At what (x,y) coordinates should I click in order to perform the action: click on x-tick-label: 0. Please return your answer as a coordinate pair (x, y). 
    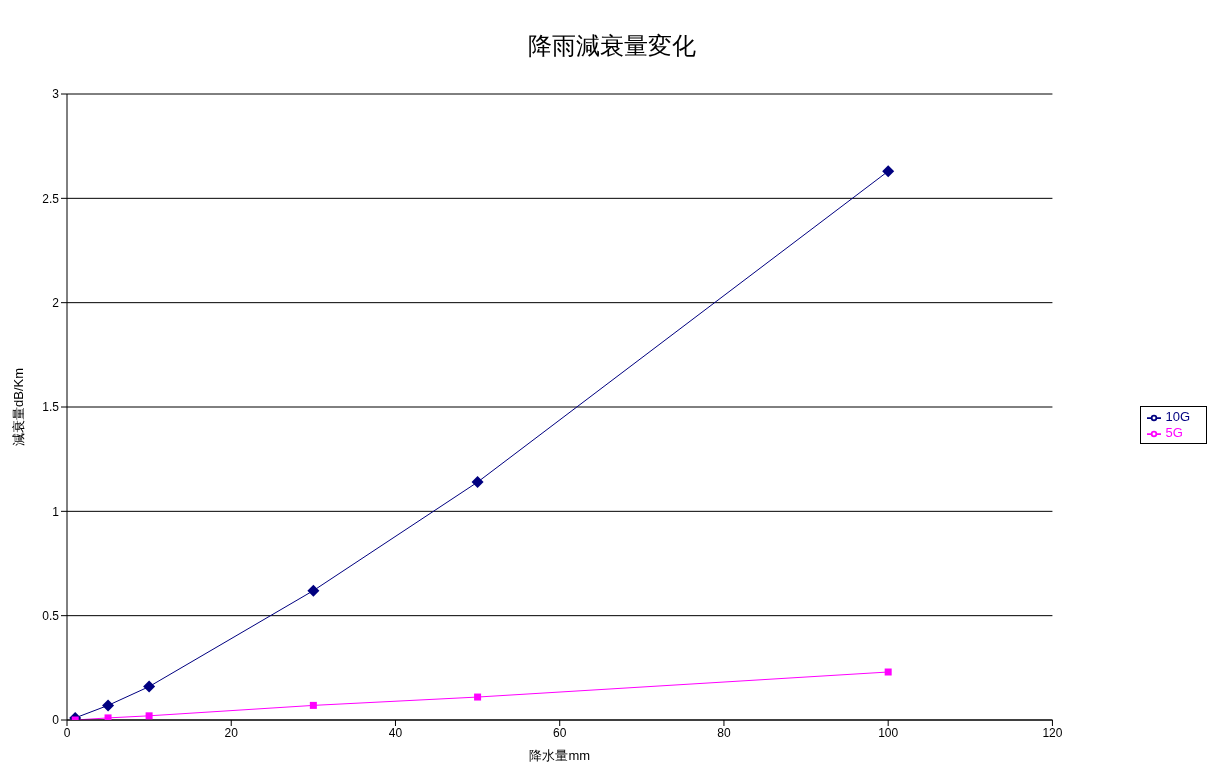
    Looking at the image, I should click on (67, 732).